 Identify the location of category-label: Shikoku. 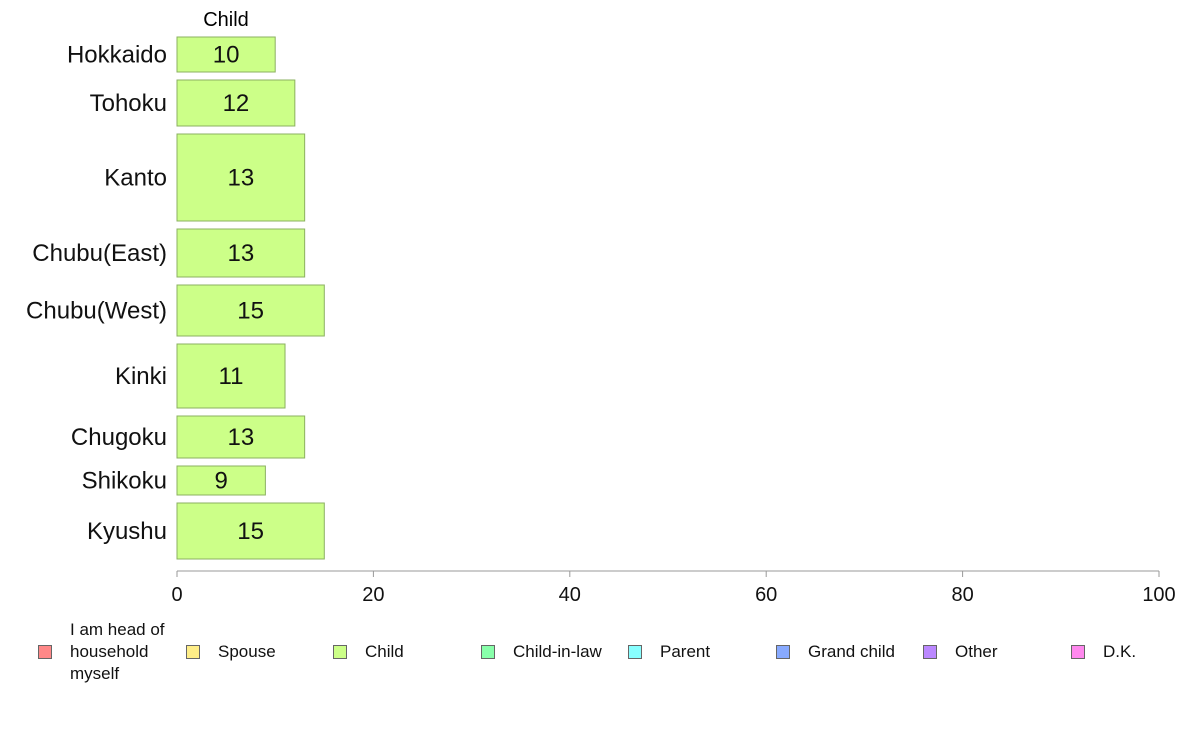
(124, 481).